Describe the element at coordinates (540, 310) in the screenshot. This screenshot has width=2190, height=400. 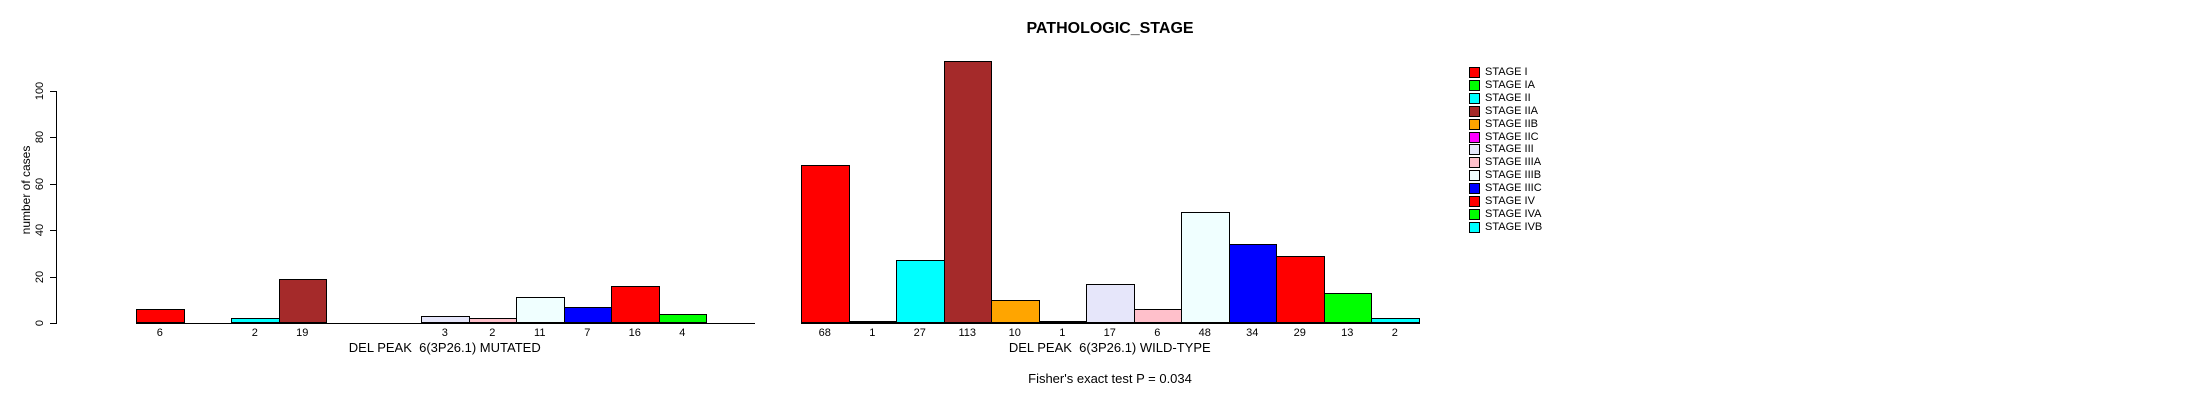
I see `bar-stage-iiib-mutated` at that location.